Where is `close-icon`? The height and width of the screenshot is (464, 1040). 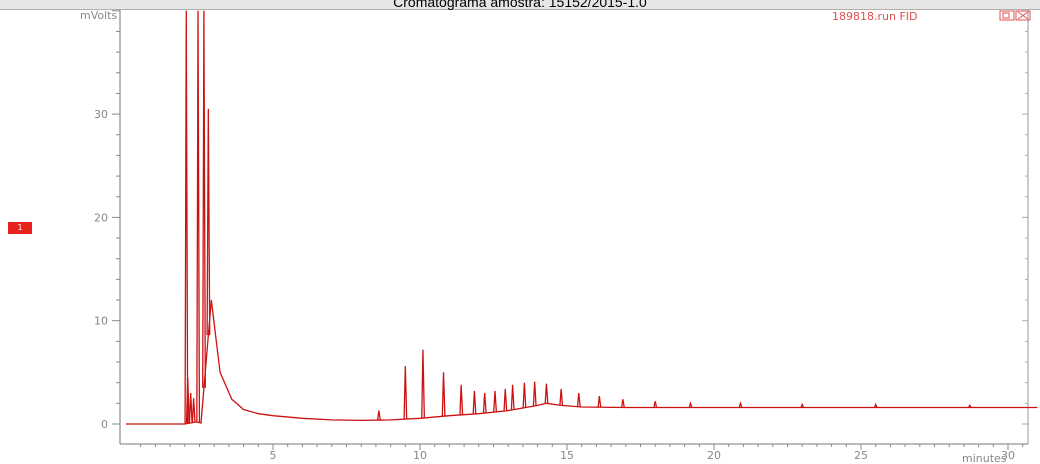
close-icon is located at coordinates (1023, 15).